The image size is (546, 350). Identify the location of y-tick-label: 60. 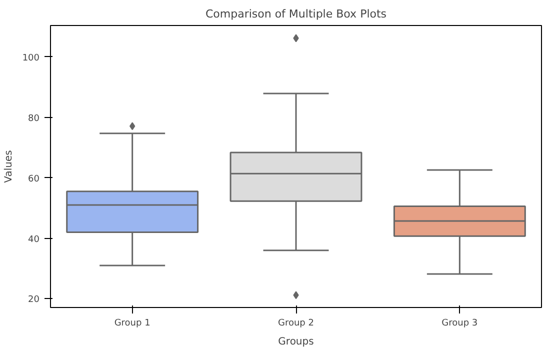
(34, 179).